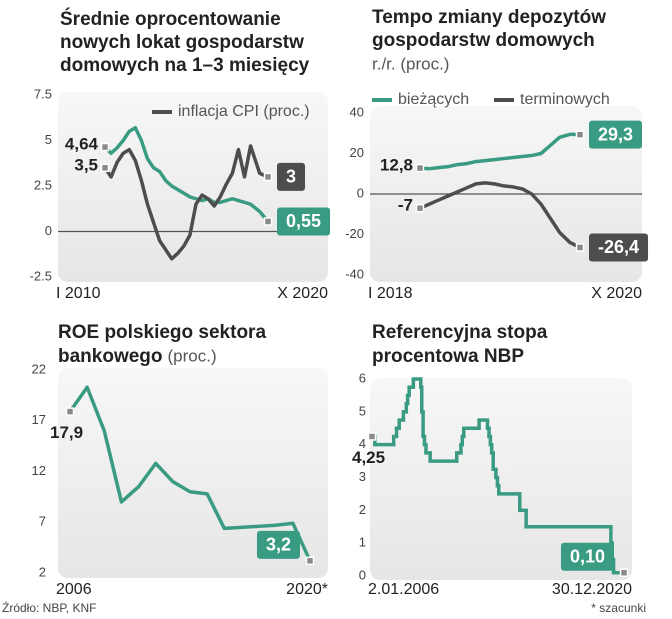 Image resolution: width=672 pixels, height=619 pixels. I want to click on chart-title: domowych na 1–3 miesięcy, so click(185, 65).